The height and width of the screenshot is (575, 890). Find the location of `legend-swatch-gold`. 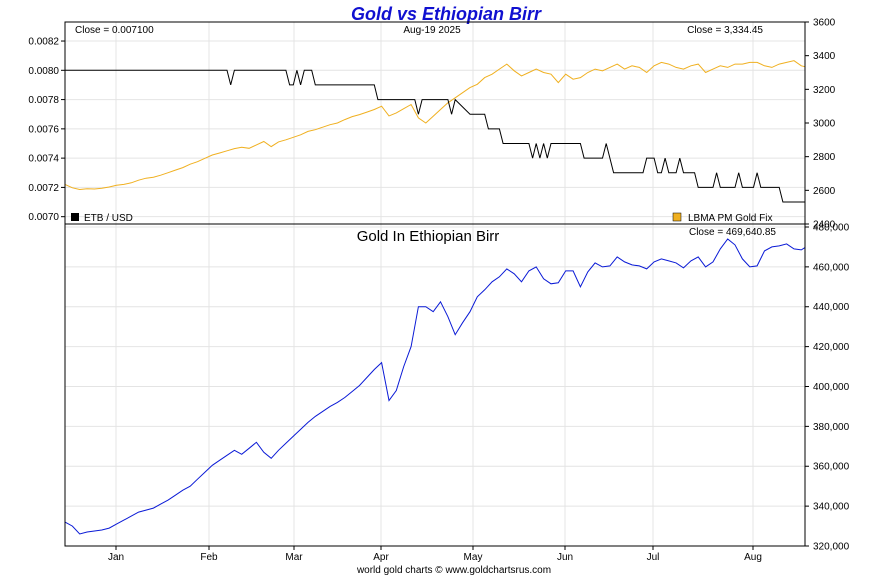

legend-swatch-gold is located at coordinates (677, 217).